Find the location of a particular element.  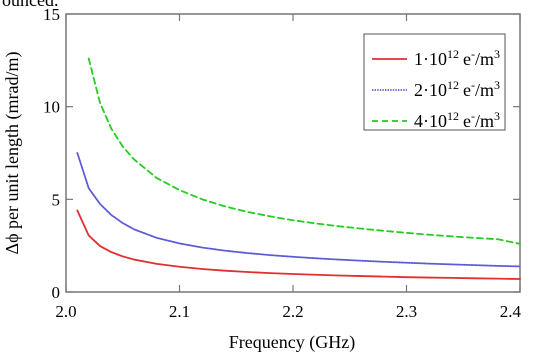

x-tick-label: 2.3 is located at coordinates (406, 311).